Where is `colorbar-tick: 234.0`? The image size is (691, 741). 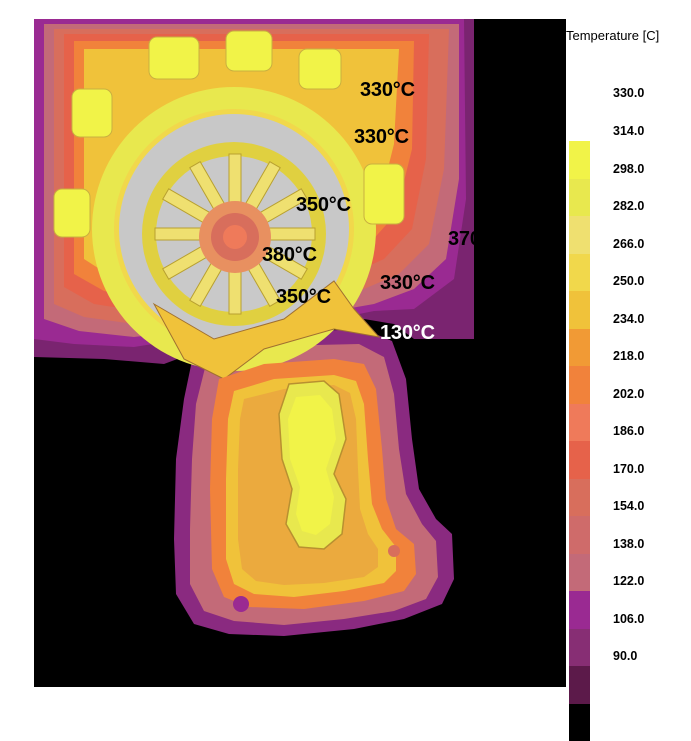
colorbar-tick: 234.0 is located at coordinates (628, 319).